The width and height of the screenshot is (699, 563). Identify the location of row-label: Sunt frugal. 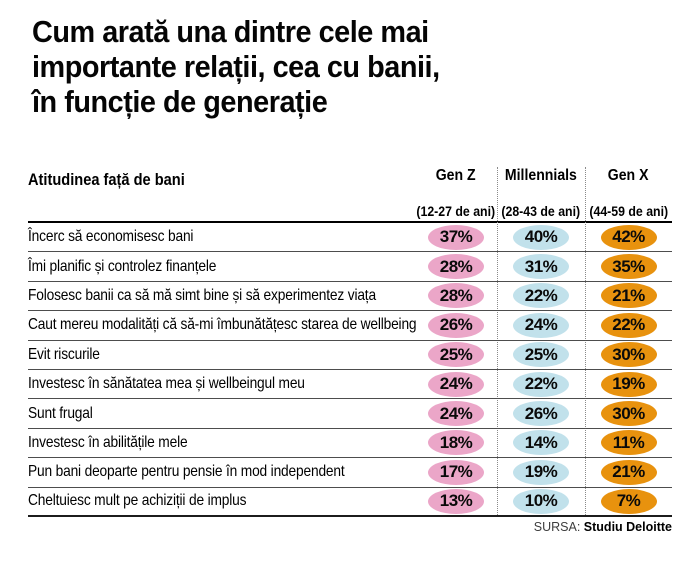
(60, 413).